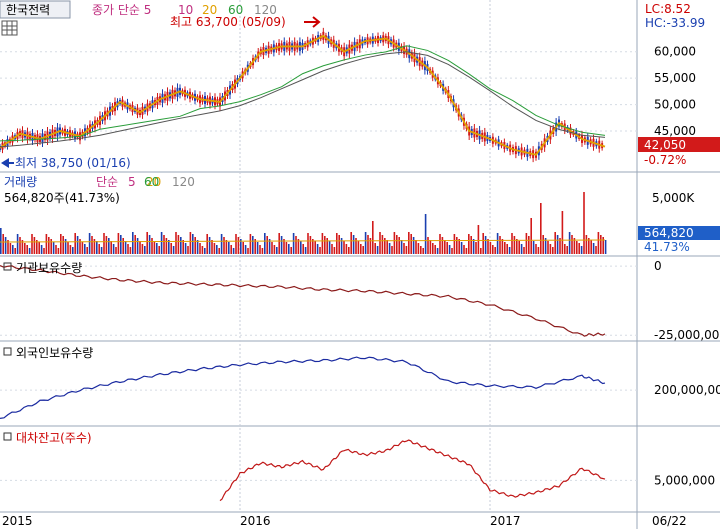 The width and height of the screenshot is (720, 529). I want to click on x-label-2016: 2016, so click(255, 521).